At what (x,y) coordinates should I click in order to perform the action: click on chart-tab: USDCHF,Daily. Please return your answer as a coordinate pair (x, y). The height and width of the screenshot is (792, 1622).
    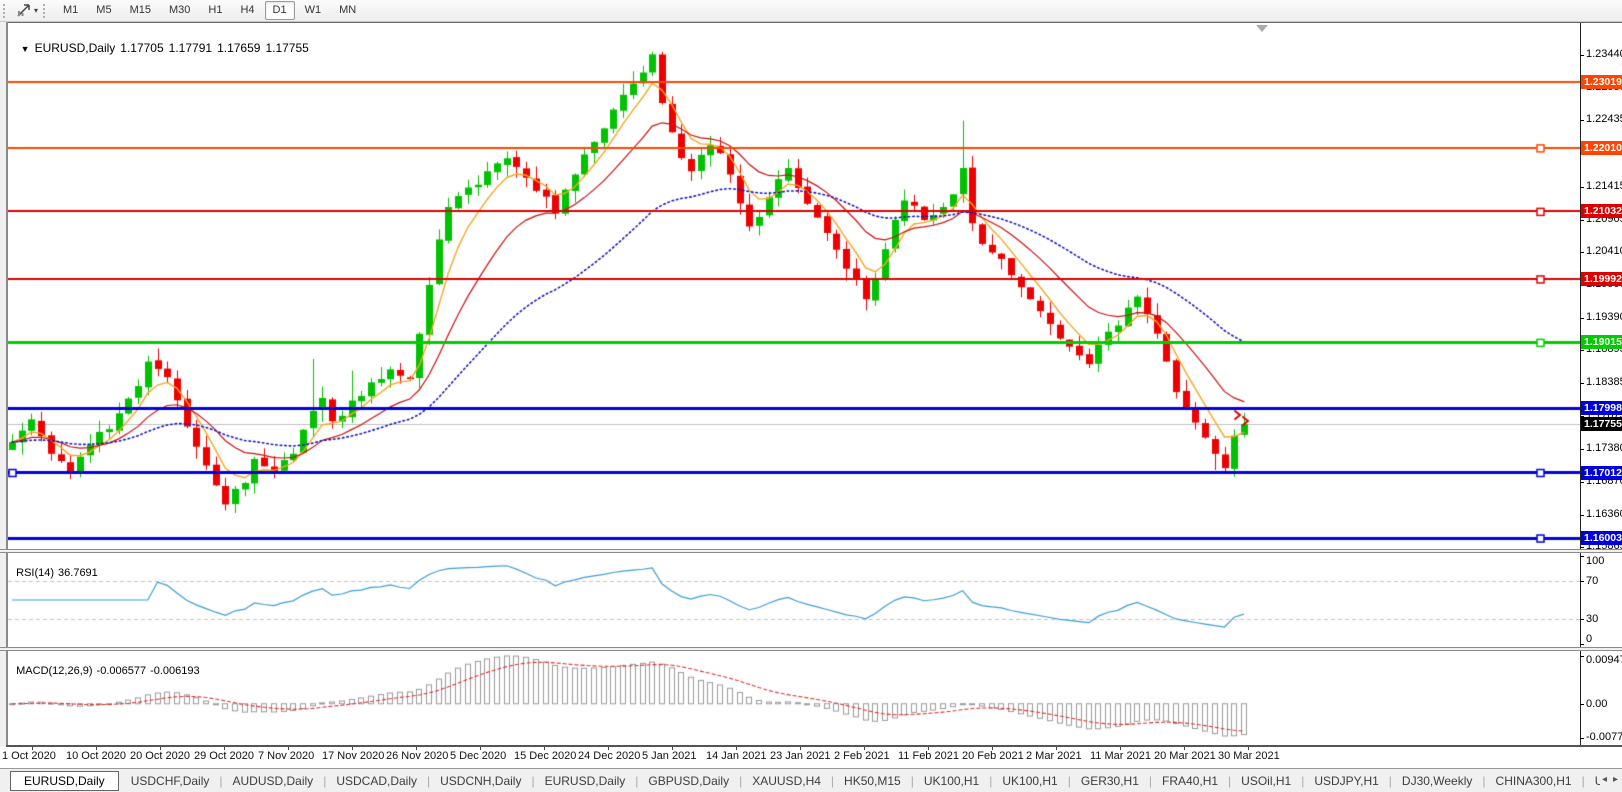
    Looking at the image, I should click on (170, 780).